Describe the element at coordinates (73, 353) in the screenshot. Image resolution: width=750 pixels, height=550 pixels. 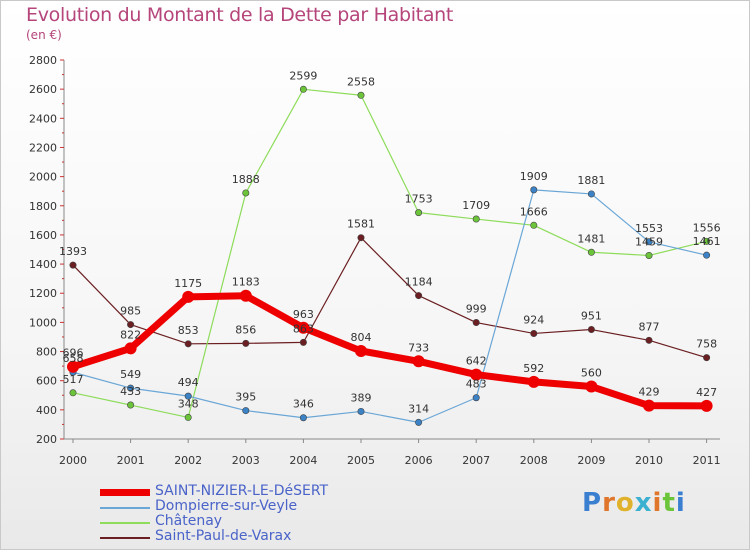
I see `data-label: 696` at that location.